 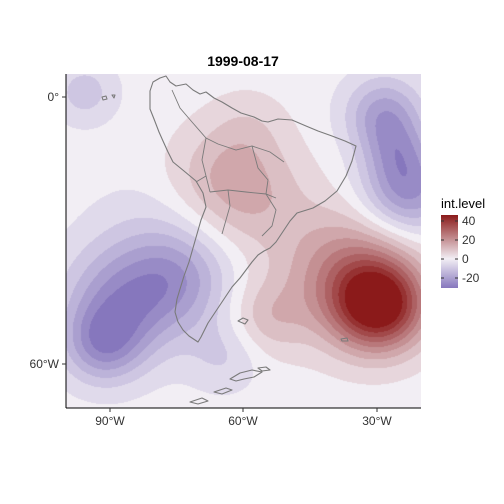 I want to click on y-tick-label: 60°W, so click(x=45, y=364).